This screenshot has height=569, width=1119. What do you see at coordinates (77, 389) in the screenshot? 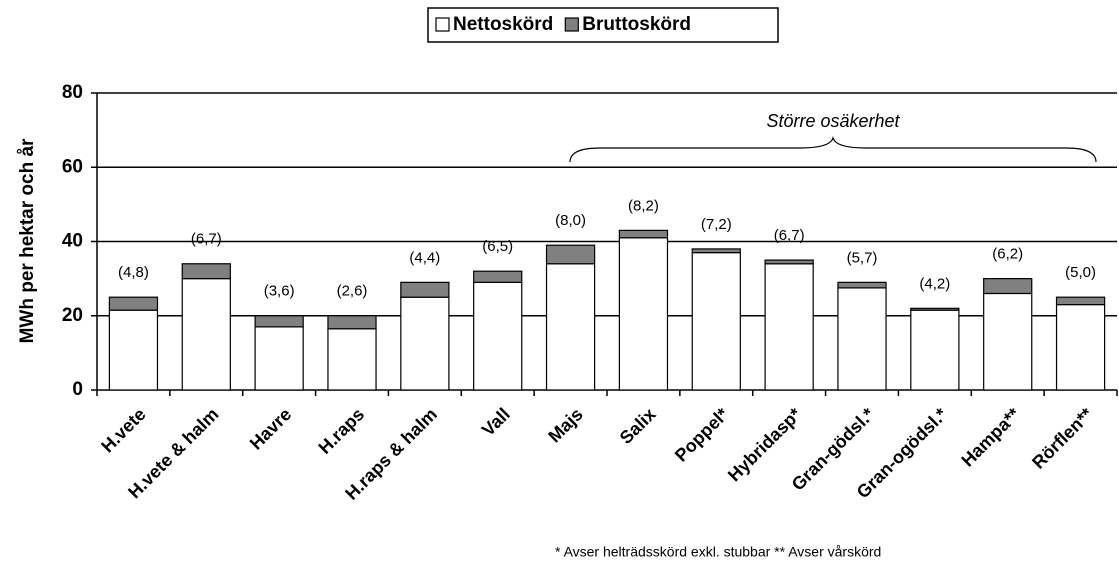
I see `y-tick-label: 0` at bounding box center [77, 389].